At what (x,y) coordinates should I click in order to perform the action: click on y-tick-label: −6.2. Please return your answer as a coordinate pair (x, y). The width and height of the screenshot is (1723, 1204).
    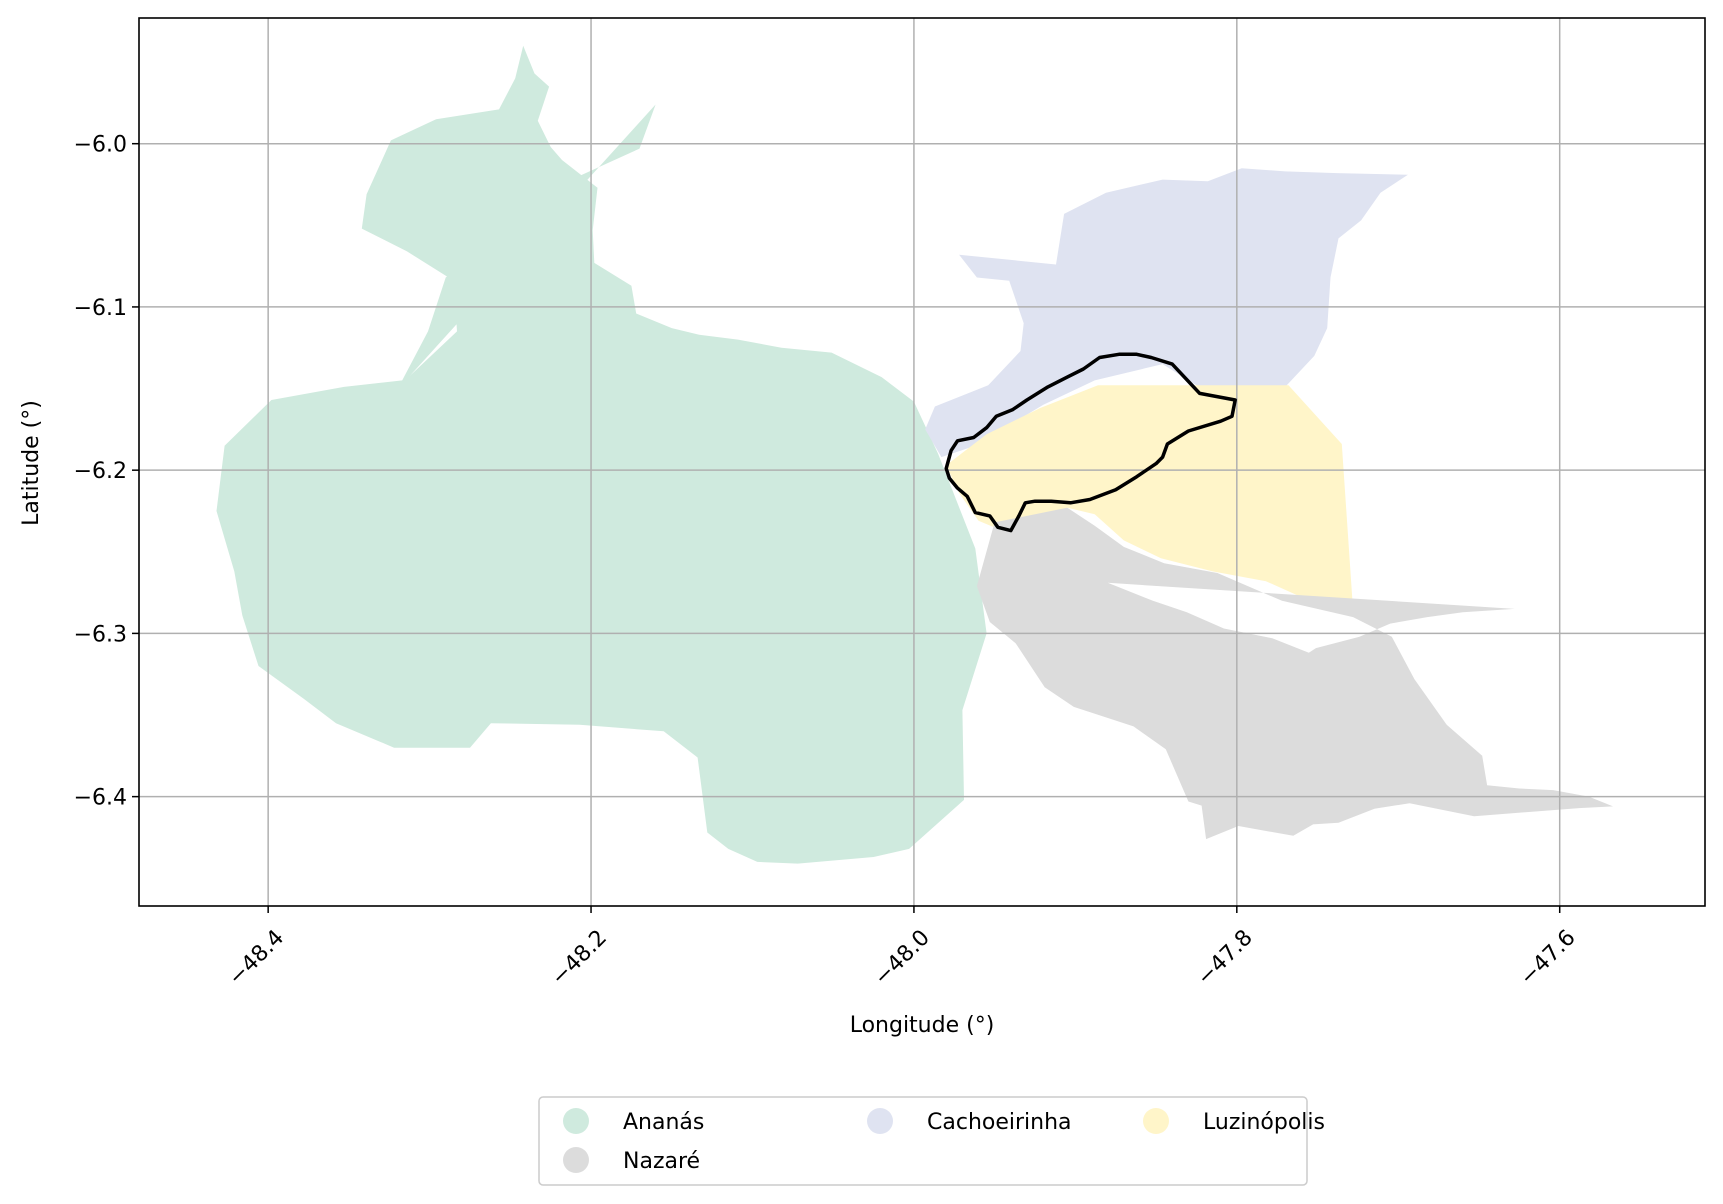
    Looking at the image, I should click on (100, 471).